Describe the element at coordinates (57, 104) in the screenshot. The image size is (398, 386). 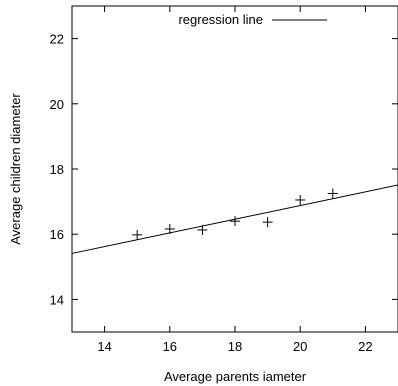
I see `y-tick-label: 20` at that location.